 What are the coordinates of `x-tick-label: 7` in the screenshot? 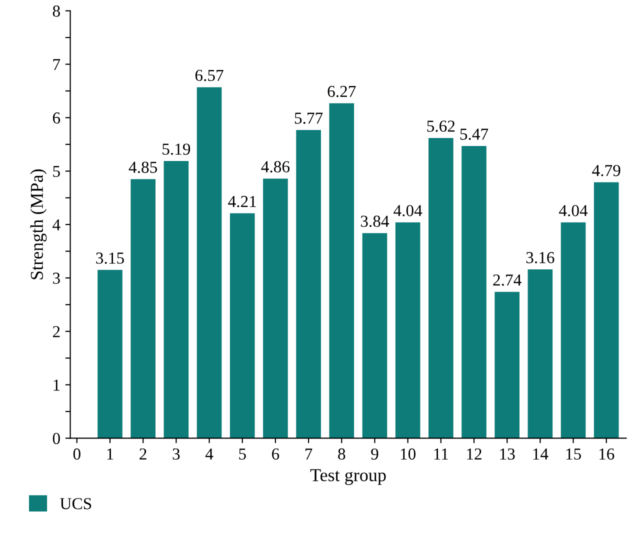 It's located at (308, 454).